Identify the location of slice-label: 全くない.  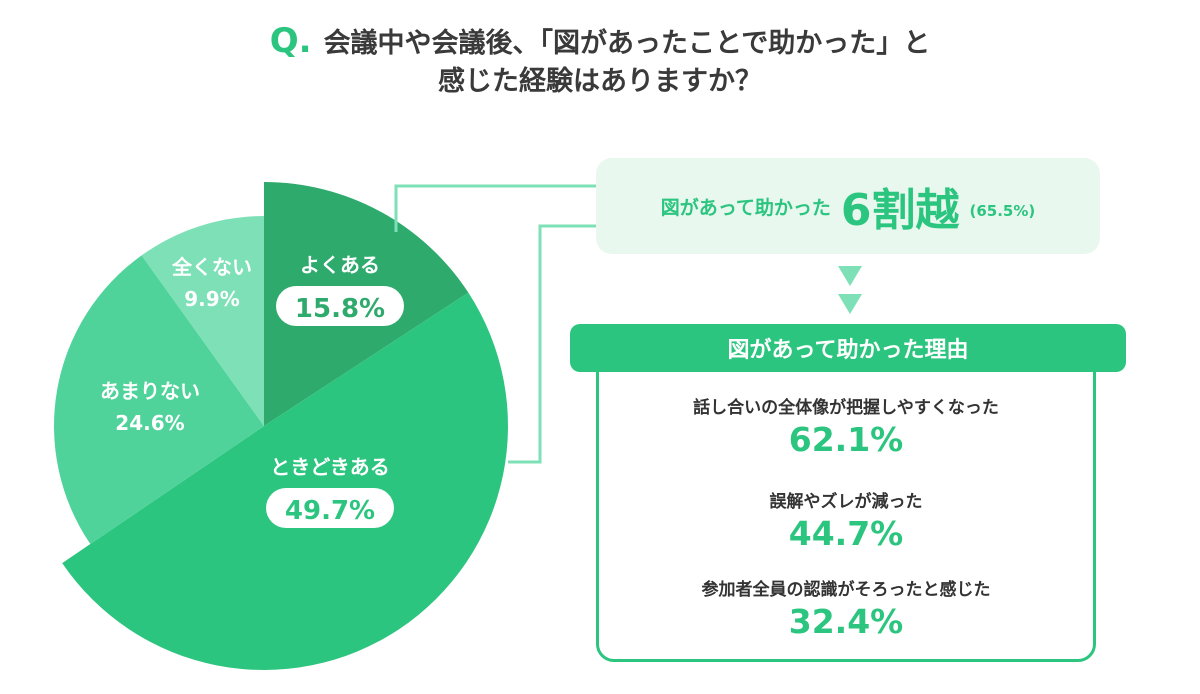
(211, 267).